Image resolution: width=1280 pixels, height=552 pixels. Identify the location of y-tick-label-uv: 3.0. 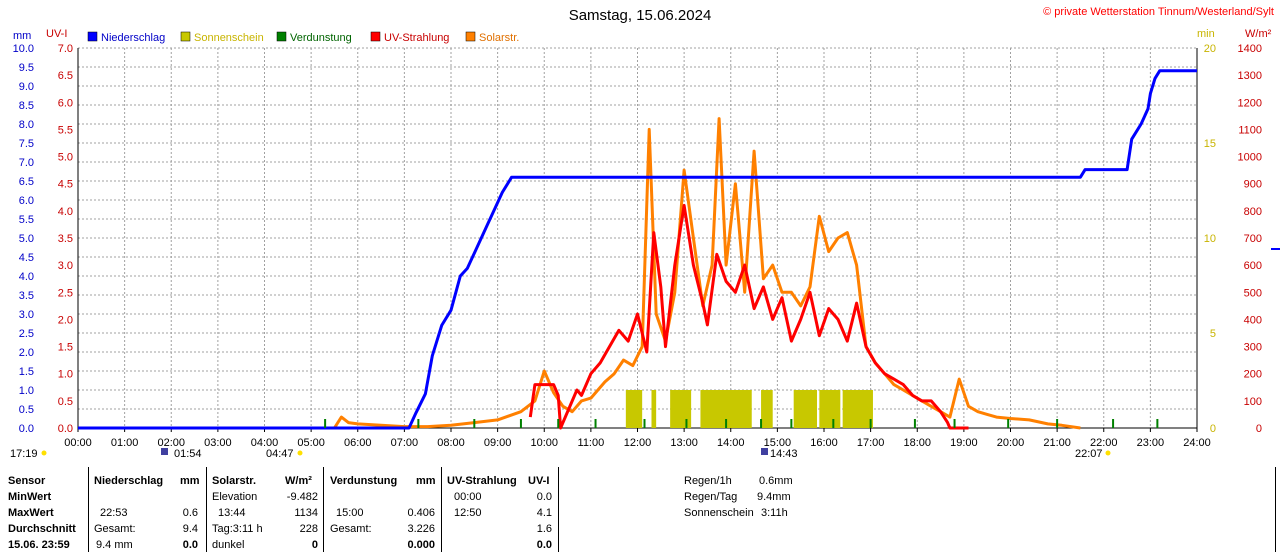
(65, 266).